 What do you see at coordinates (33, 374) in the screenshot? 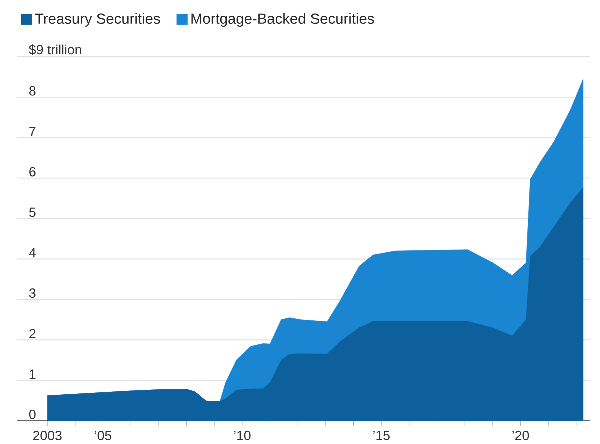
I see `y-tick-label: 1` at bounding box center [33, 374].